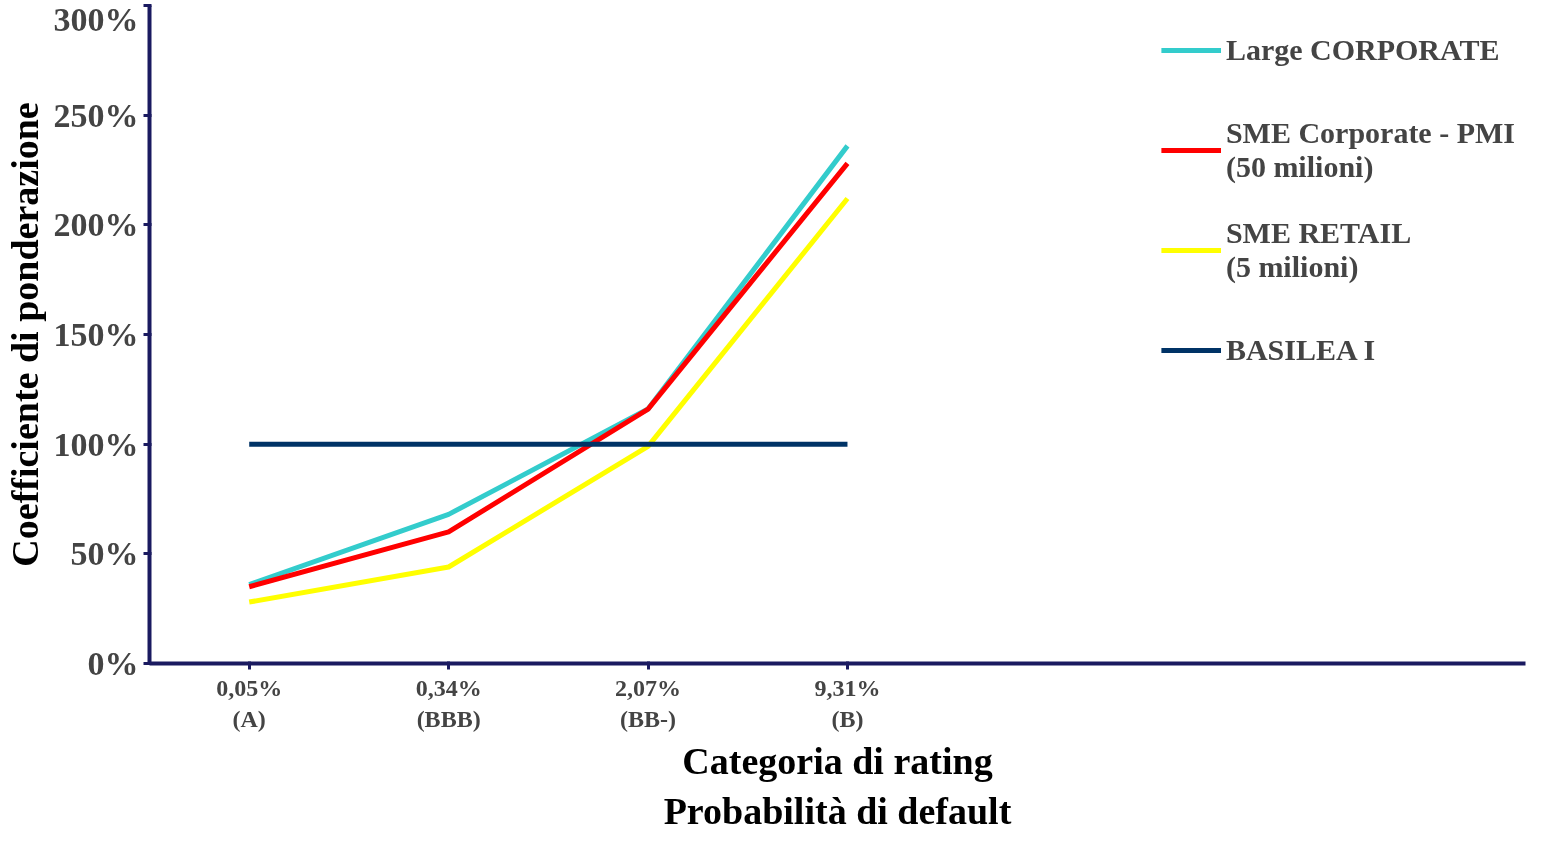  I want to click on y-tick-label: 200%, so click(96, 225).